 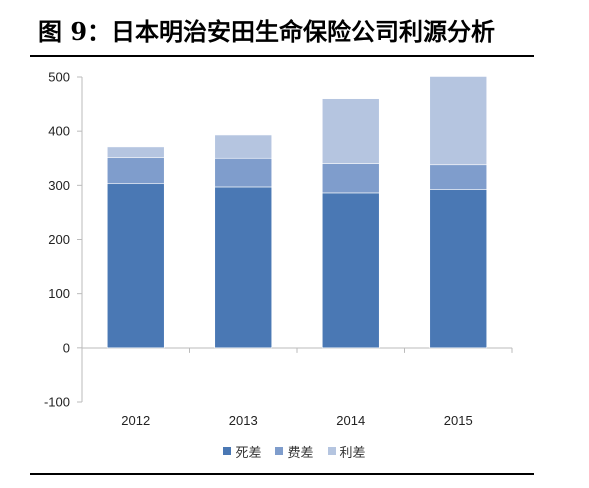 What do you see at coordinates (66, 347) in the screenshot?
I see `y-tick-label: 0` at bounding box center [66, 347].